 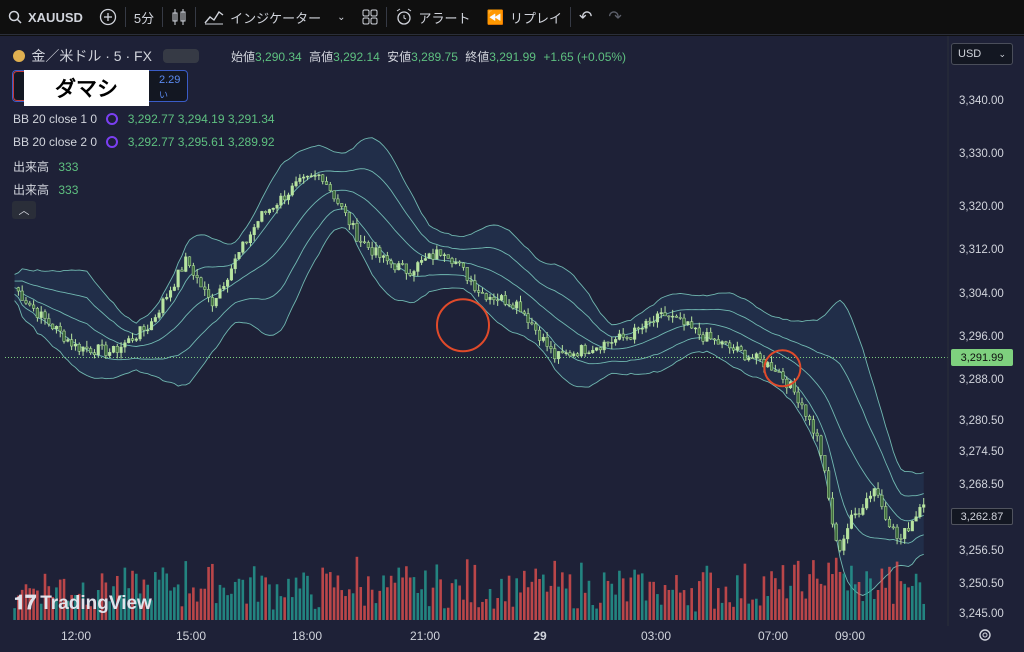 What do you see at coordinates (19, 56) in the screenshot?
I see `gold-coin-icon` at bounding box center [19, 56].